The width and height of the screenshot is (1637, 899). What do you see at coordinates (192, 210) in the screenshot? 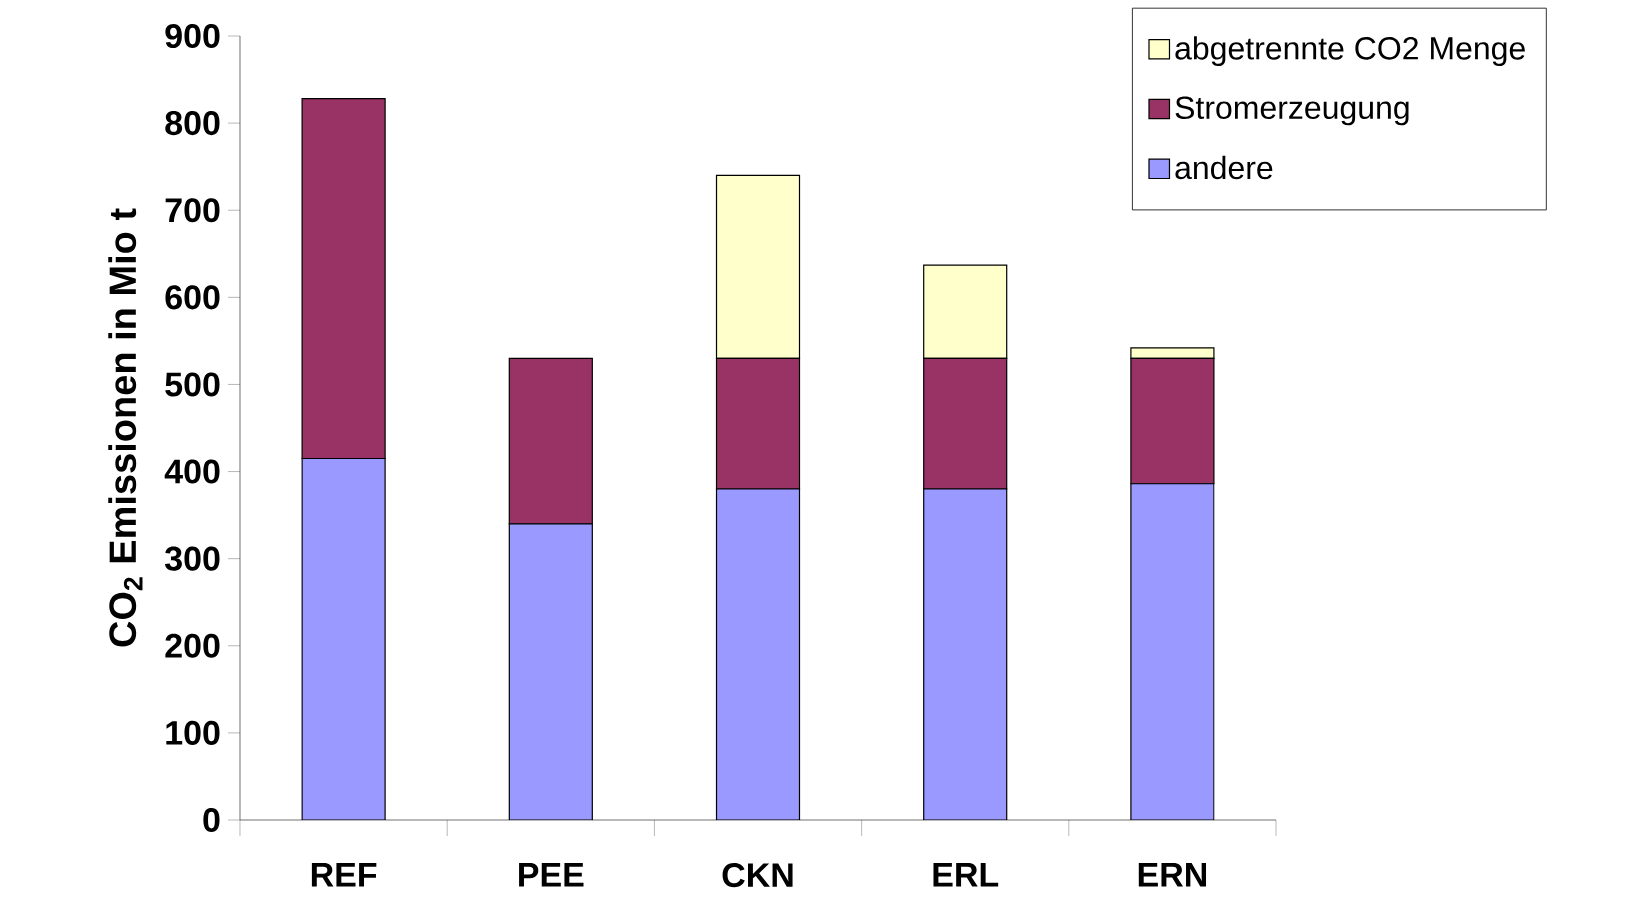
I see `y-tick-label: 700` at bounding box center [192, 210].